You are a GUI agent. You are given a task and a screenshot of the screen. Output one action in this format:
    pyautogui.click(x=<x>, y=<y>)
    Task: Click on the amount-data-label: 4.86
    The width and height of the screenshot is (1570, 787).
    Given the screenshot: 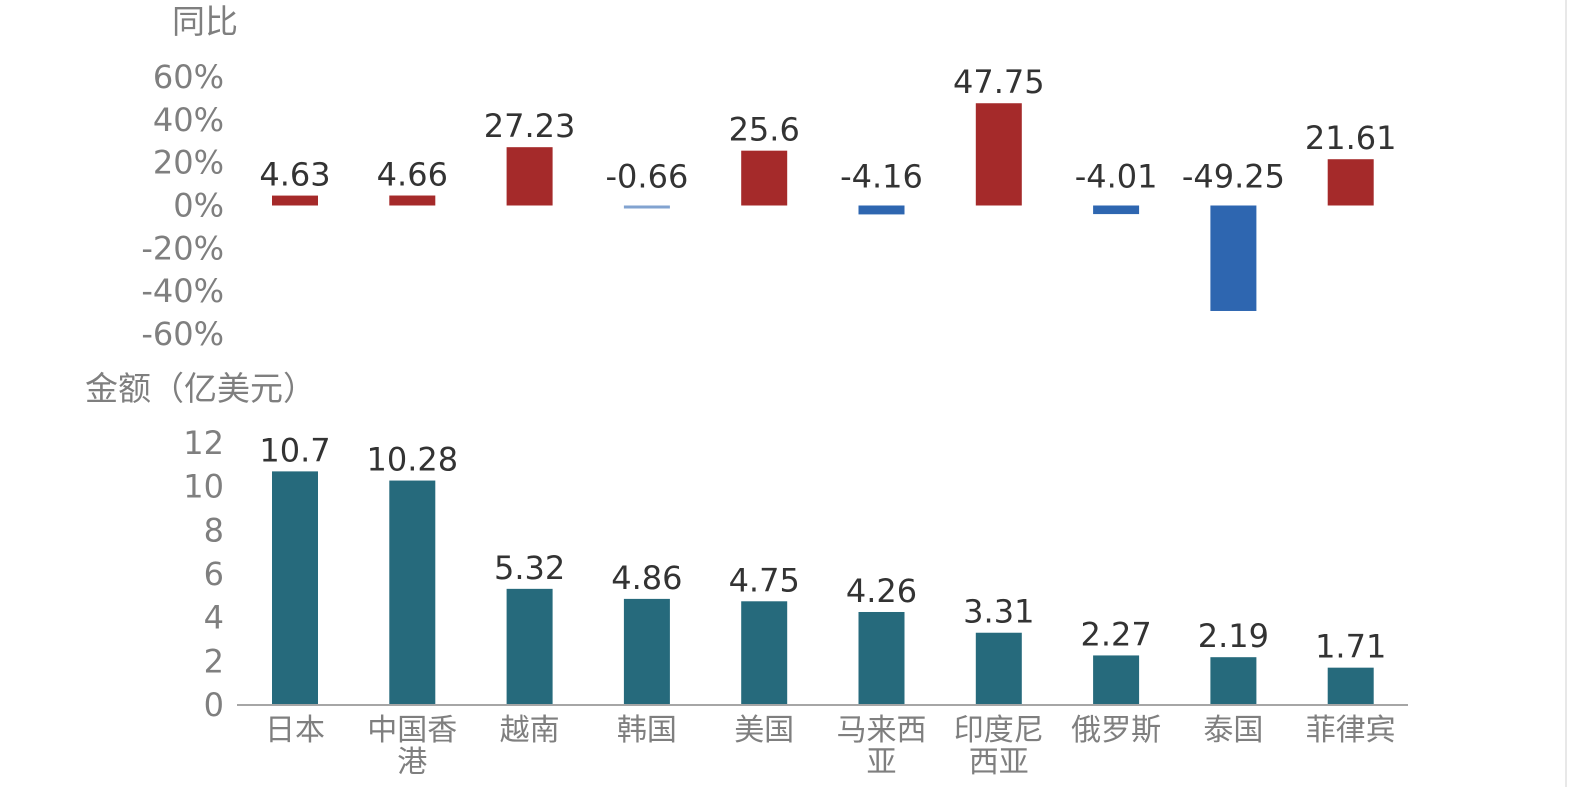 What is the action you would take?
    pyautogui.click(x=646, y=578)
    